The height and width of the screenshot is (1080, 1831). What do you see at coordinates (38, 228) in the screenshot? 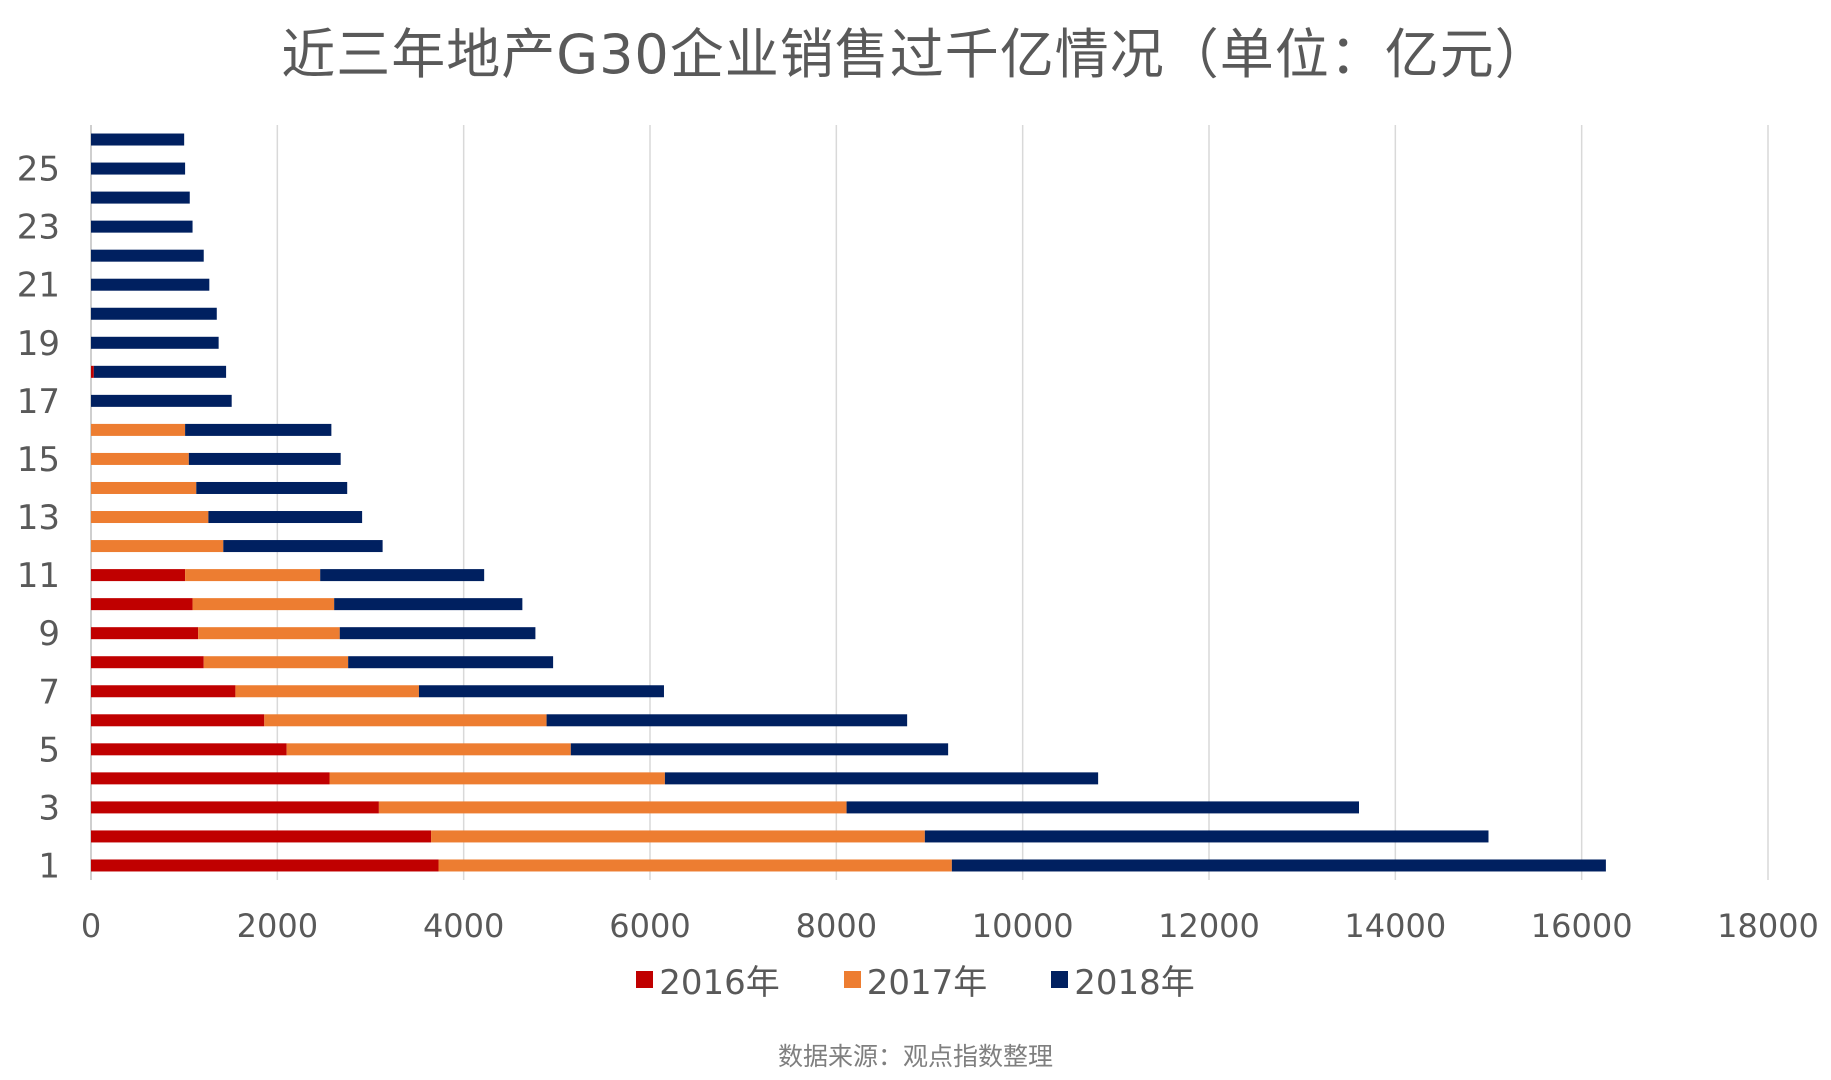
I see `y-tick-label: 23` at bounding box center [38, 228].